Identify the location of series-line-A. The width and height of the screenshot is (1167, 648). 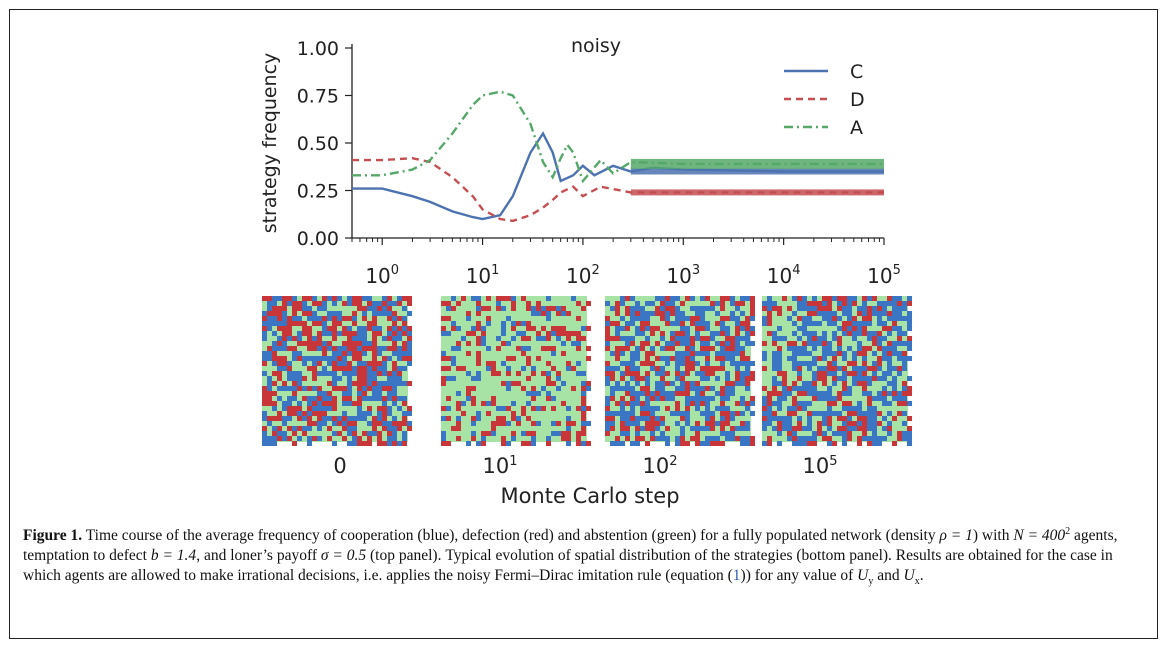
(618, 137).